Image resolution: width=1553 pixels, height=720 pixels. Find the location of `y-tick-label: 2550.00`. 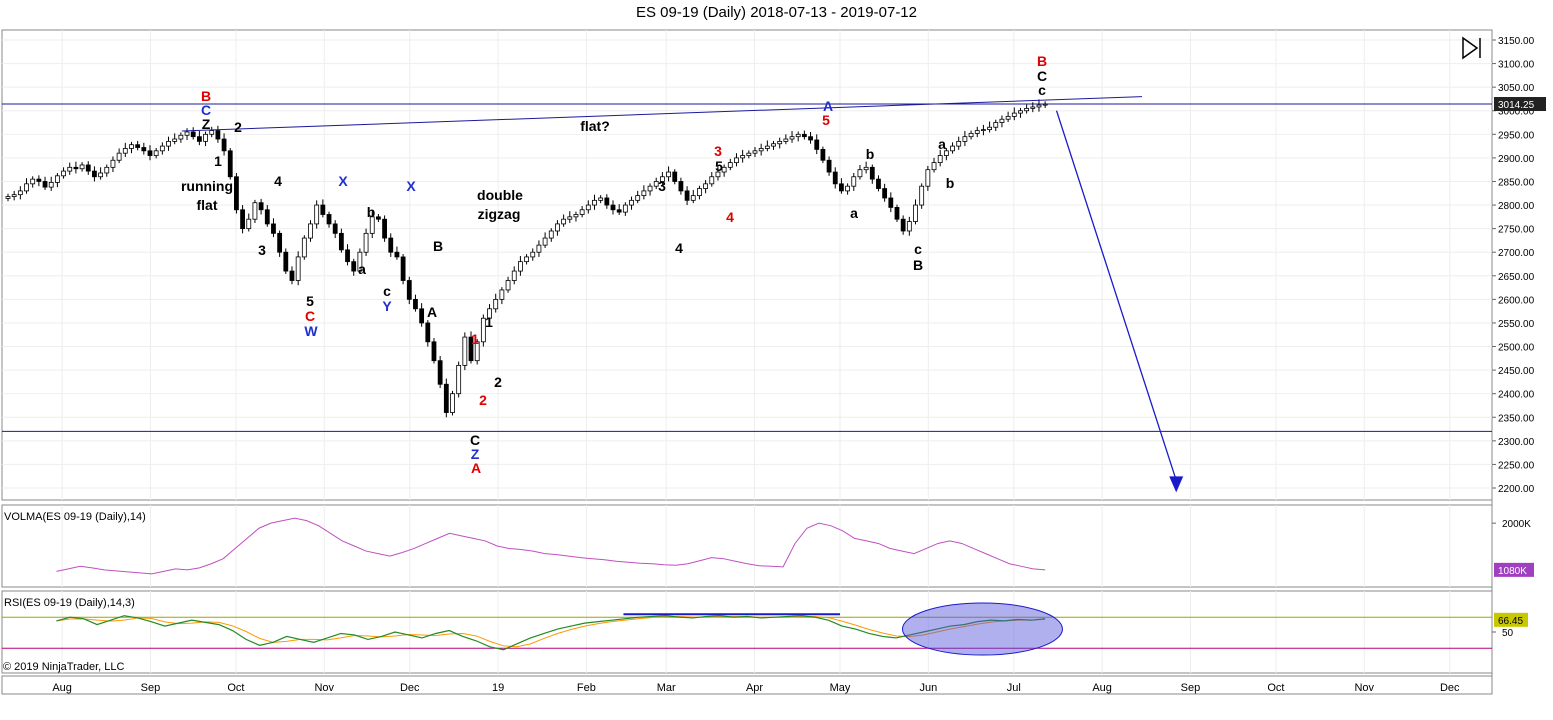

y-tick-label: 2550.00 is located at coordinates (1516, 324).